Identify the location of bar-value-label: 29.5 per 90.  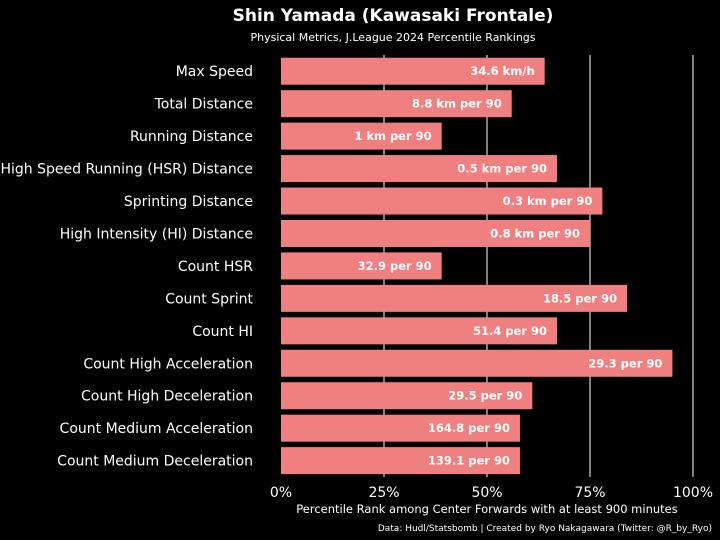
(485, 396).